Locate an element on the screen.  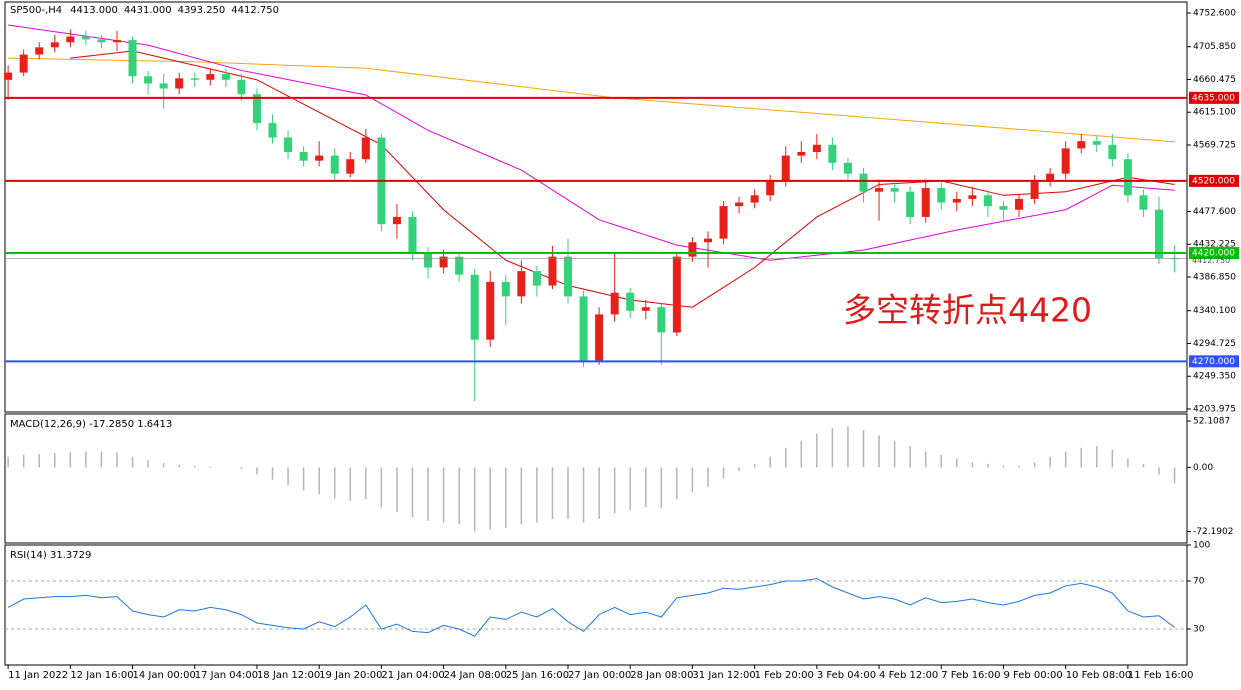
last-price-label: 4412.750 is located at coordinates (1211, 260).